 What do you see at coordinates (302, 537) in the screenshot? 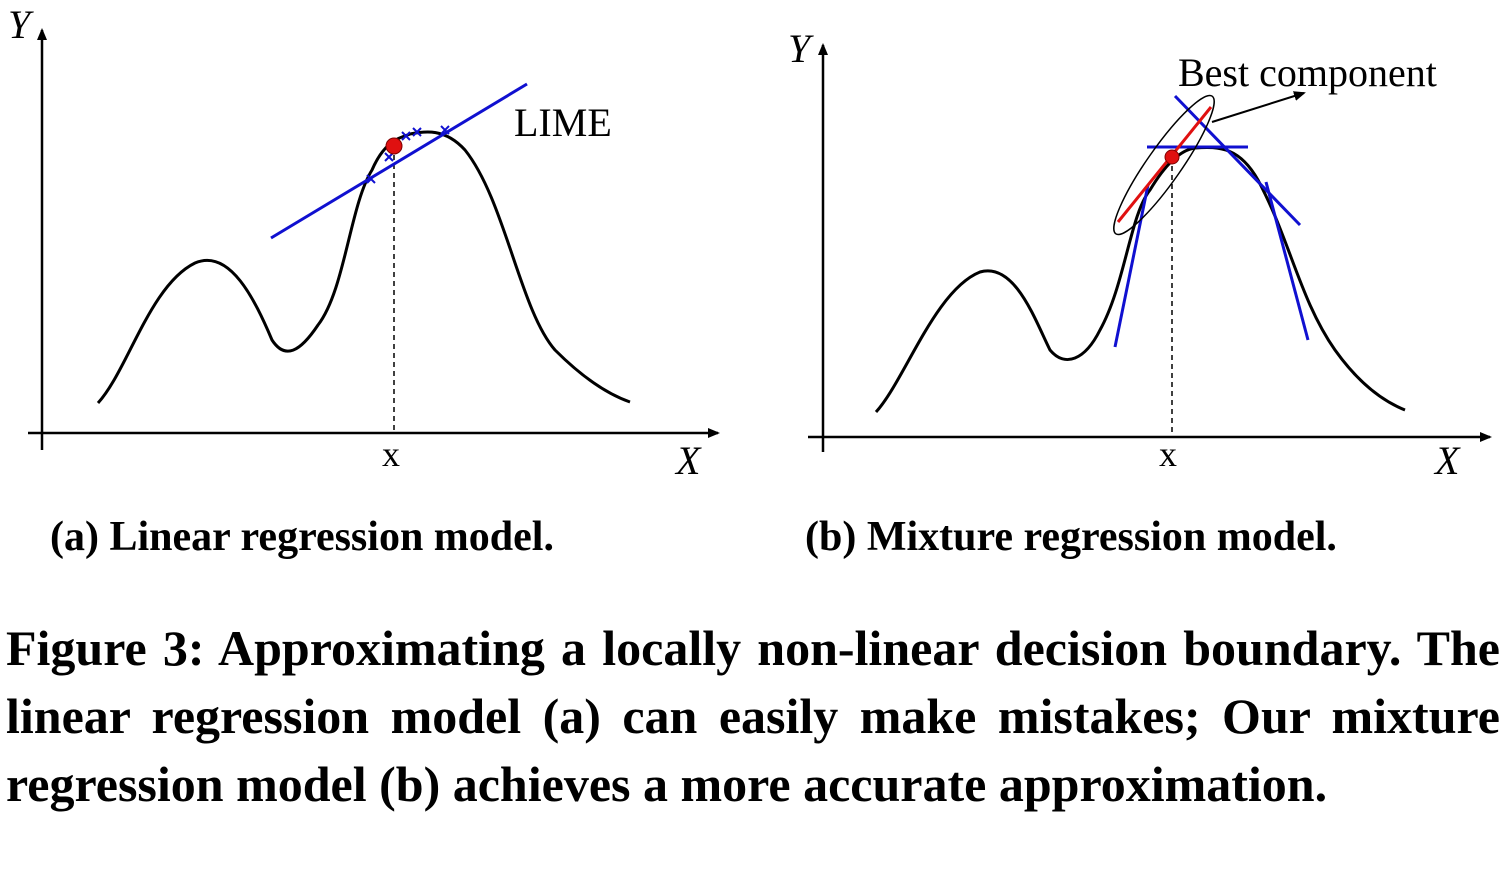
I see `subcaption-a: (a) Linear regression model.` at bounding box center [302, 537].